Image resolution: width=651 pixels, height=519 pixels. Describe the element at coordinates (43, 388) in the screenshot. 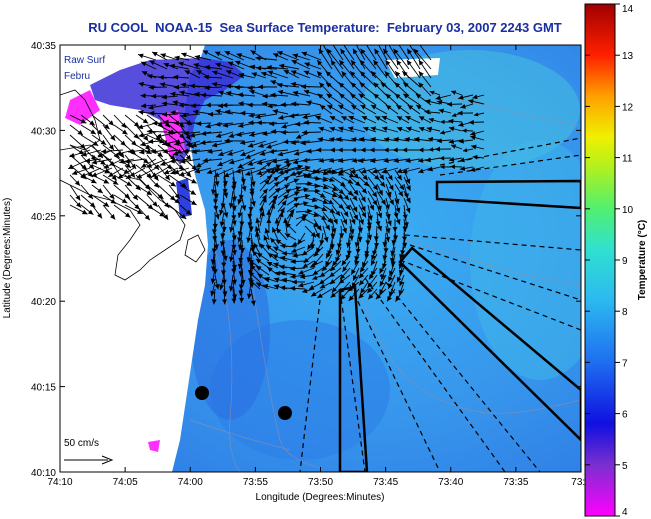

I see `y-tick-label: 40:15` at that location.